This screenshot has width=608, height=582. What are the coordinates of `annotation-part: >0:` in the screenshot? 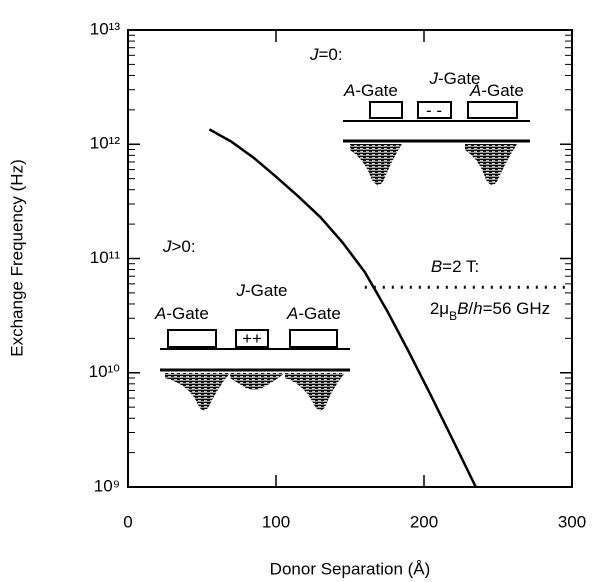 It's located at (184, 246).